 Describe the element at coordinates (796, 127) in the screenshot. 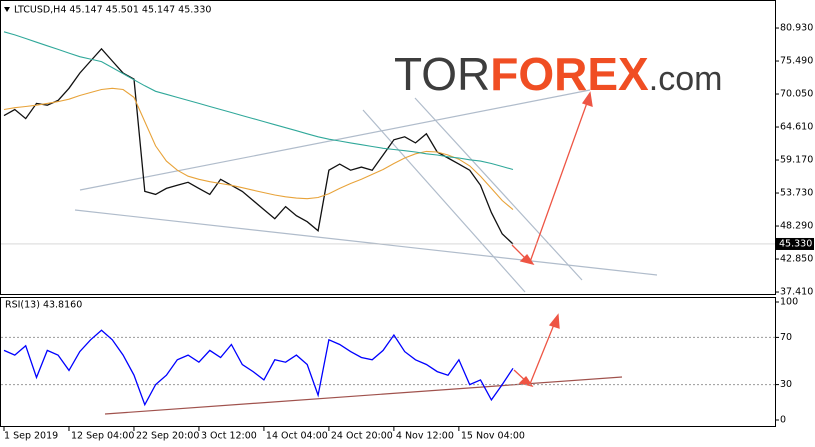

I see `y-tick-label: 64.610` at that location.